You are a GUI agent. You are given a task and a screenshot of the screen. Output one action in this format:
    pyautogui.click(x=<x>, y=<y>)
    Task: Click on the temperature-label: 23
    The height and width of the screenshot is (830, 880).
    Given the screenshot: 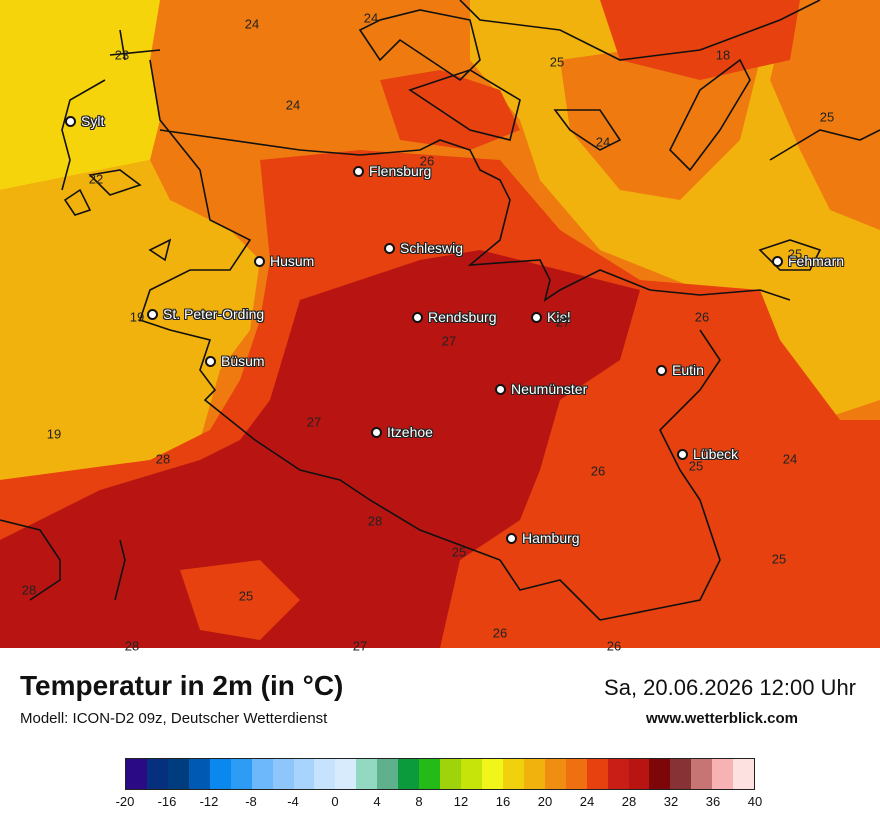 What is the action you would take?
    pyautogui.click(x=122, y=55)
    